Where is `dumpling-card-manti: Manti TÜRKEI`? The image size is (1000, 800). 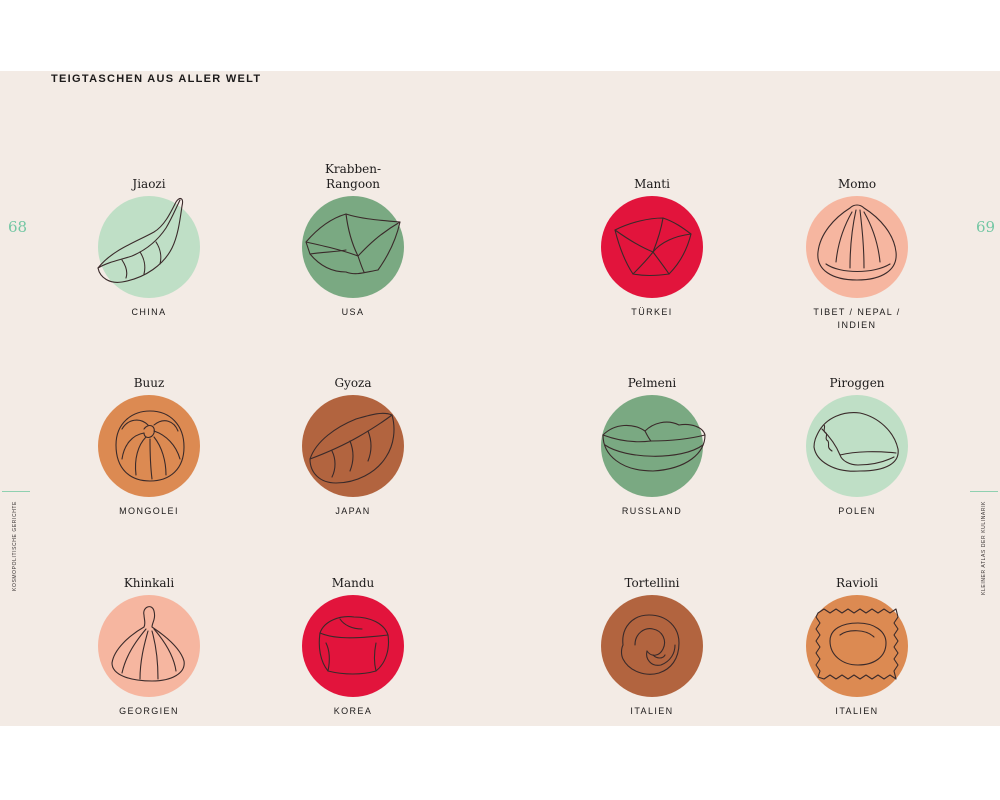
dumpling-card-manti: Manti TÜRKEI is located at coordinates (652, 237).